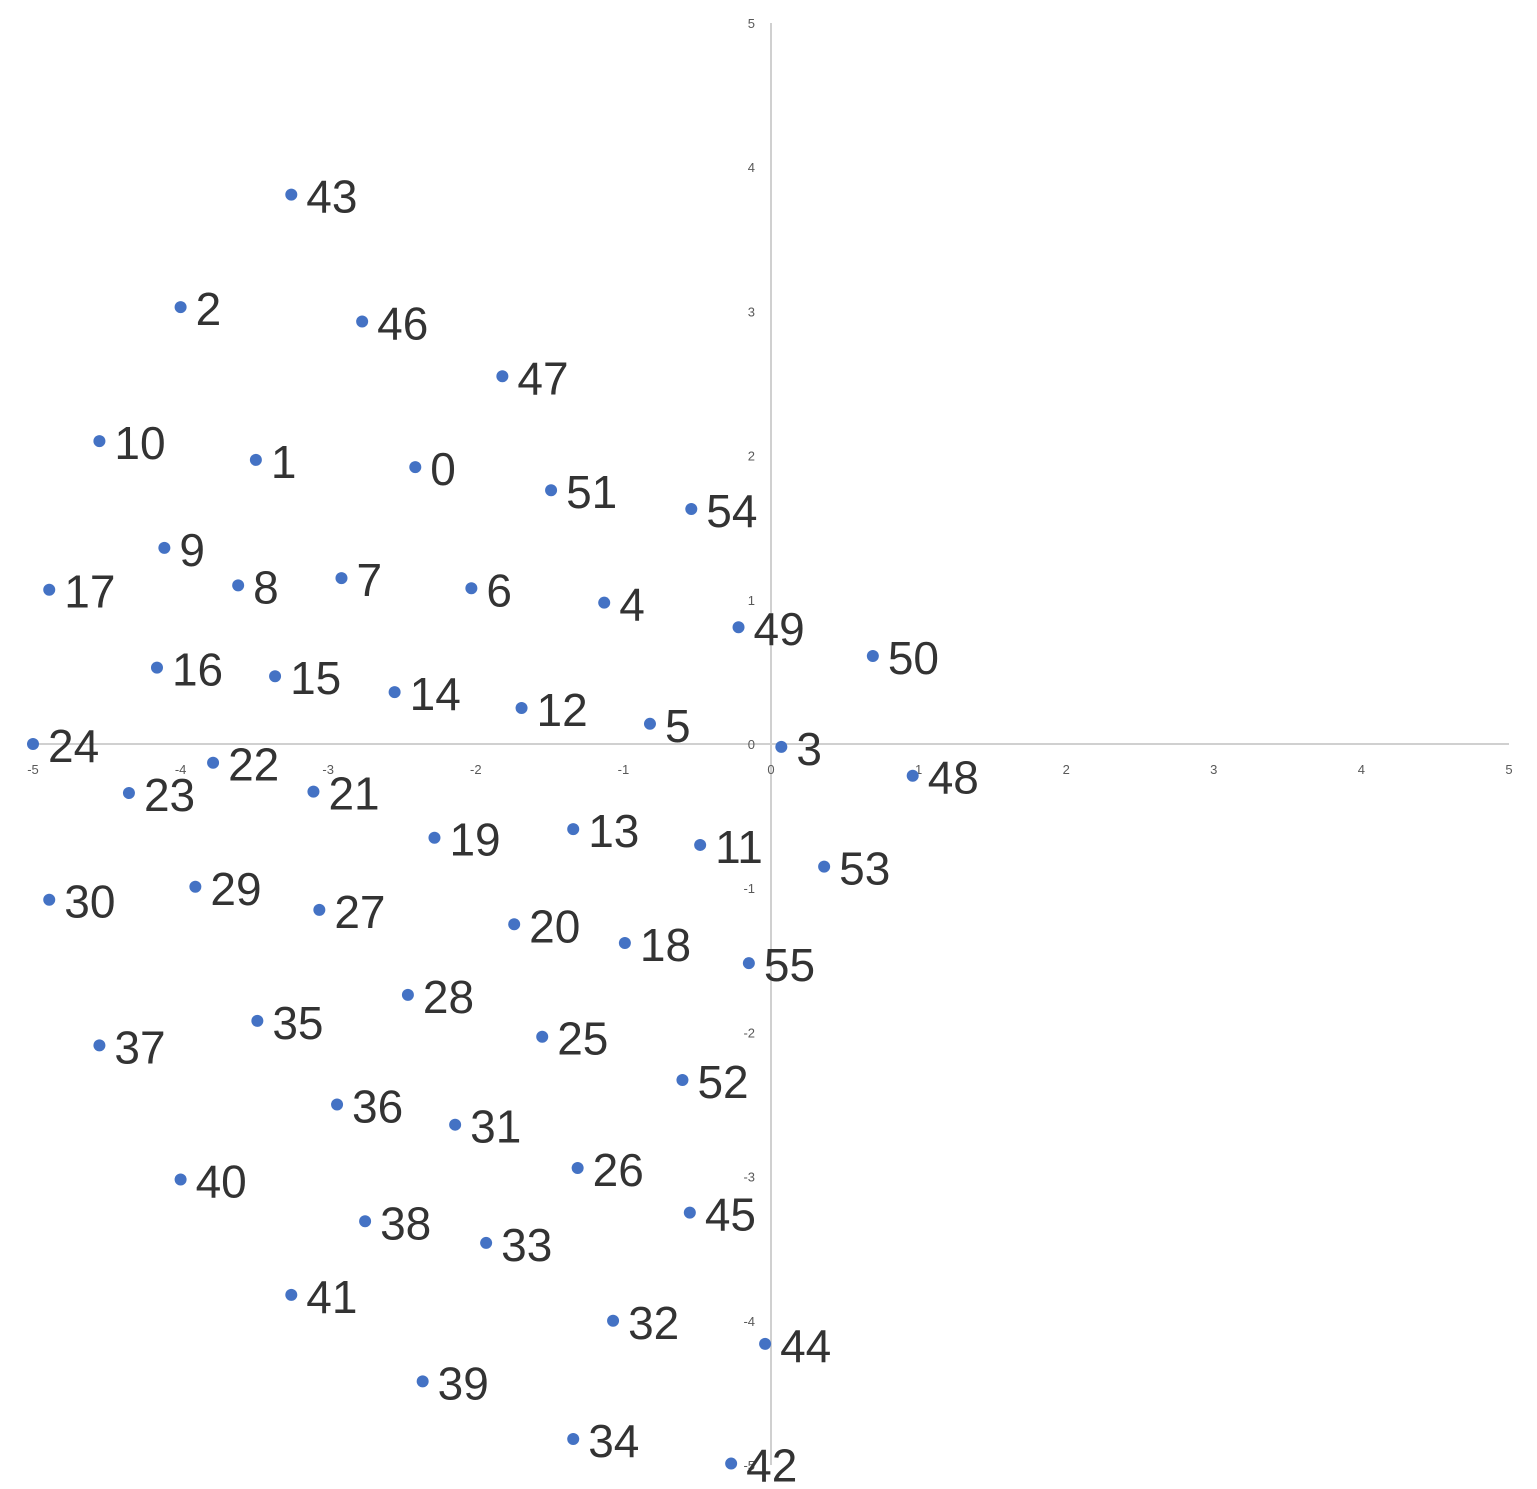  Describe the element at coordinates (331, 1297) in the screenshot. I see `data-label: 41` at that location.